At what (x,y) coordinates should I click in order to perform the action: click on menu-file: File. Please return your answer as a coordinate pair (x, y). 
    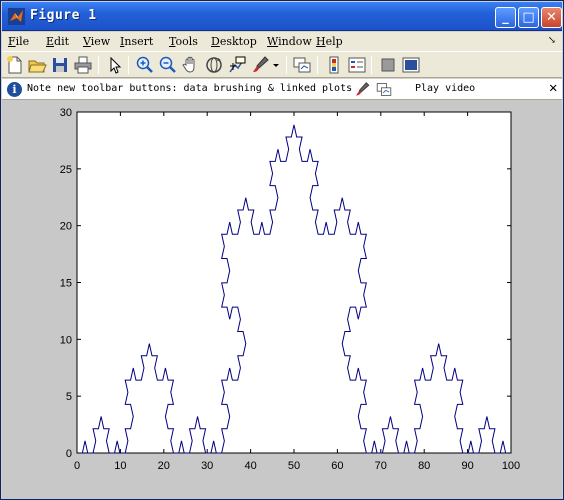
    Looking at the image, I should click on (19, 41).